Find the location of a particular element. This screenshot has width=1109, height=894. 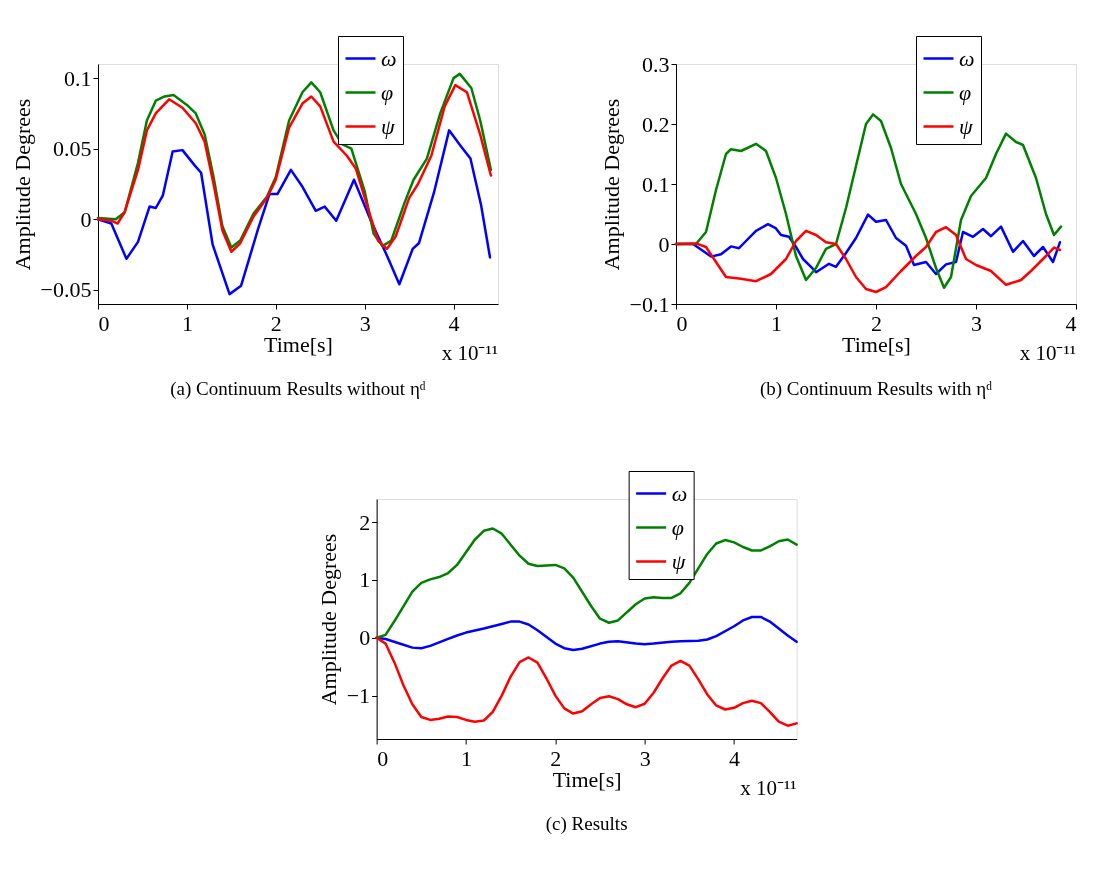

y-tick-label: −0.1 is located at coordinates (649, 304).